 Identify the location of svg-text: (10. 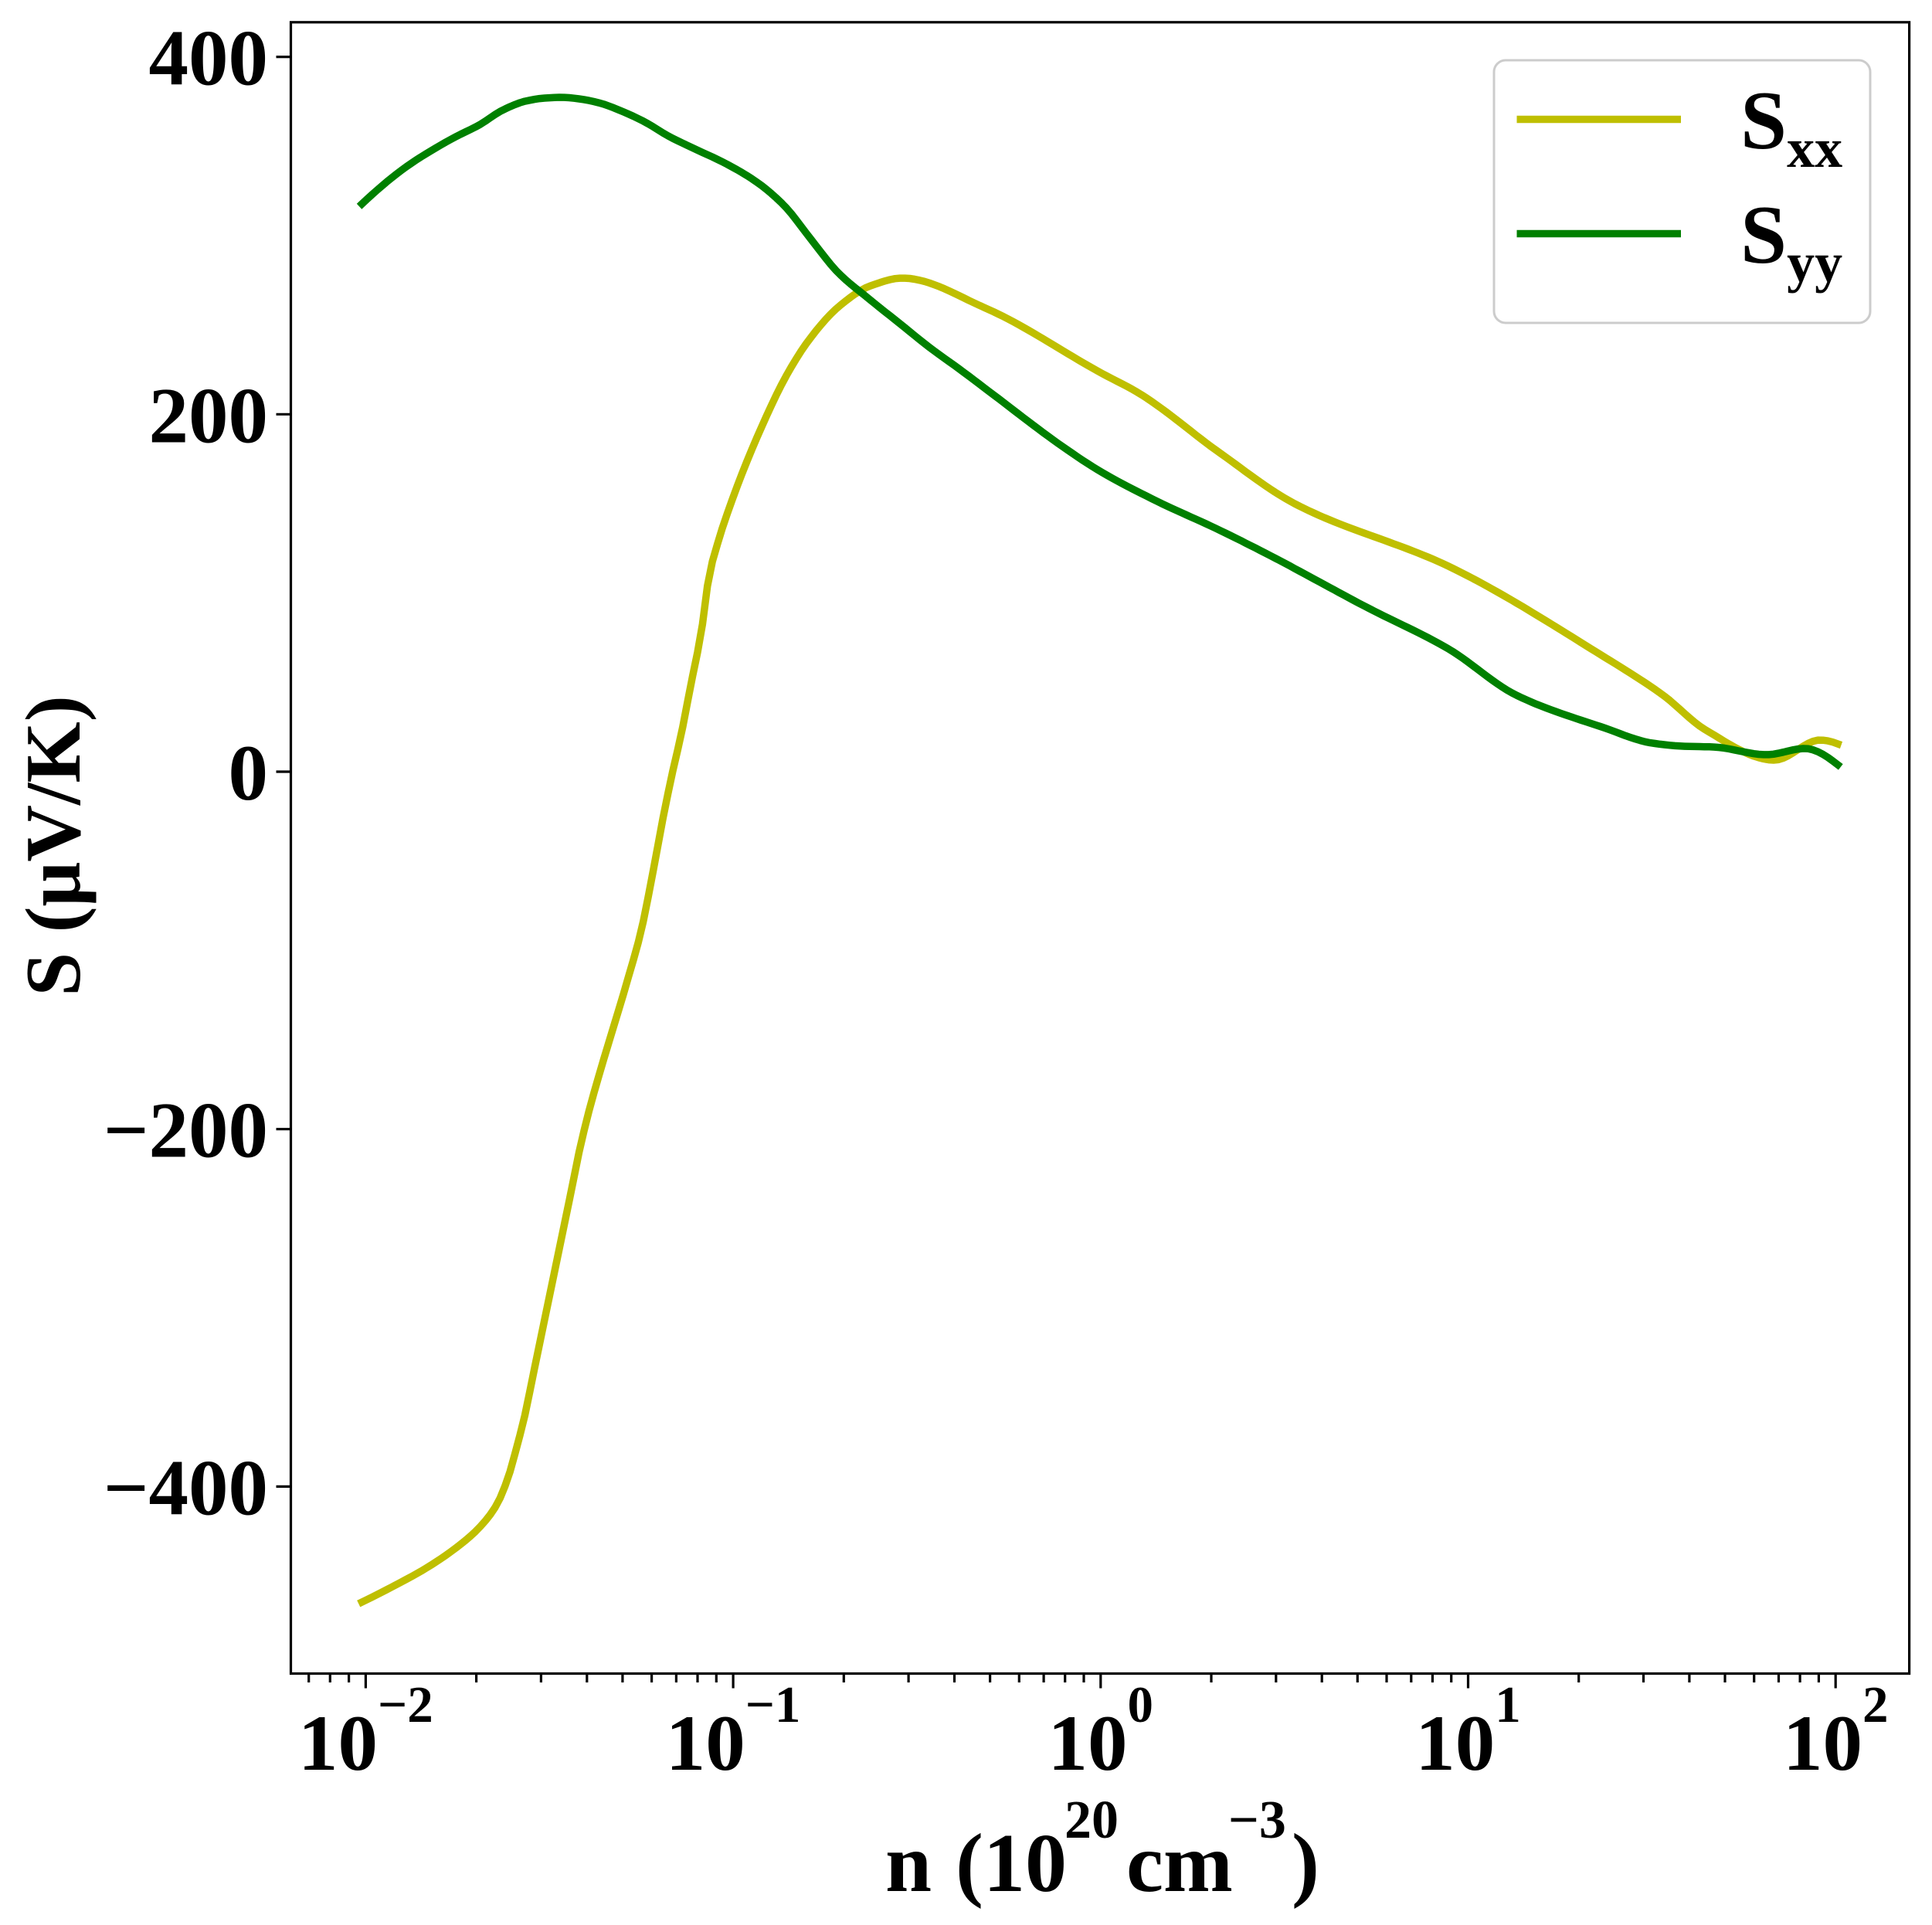
(1012, 1864).